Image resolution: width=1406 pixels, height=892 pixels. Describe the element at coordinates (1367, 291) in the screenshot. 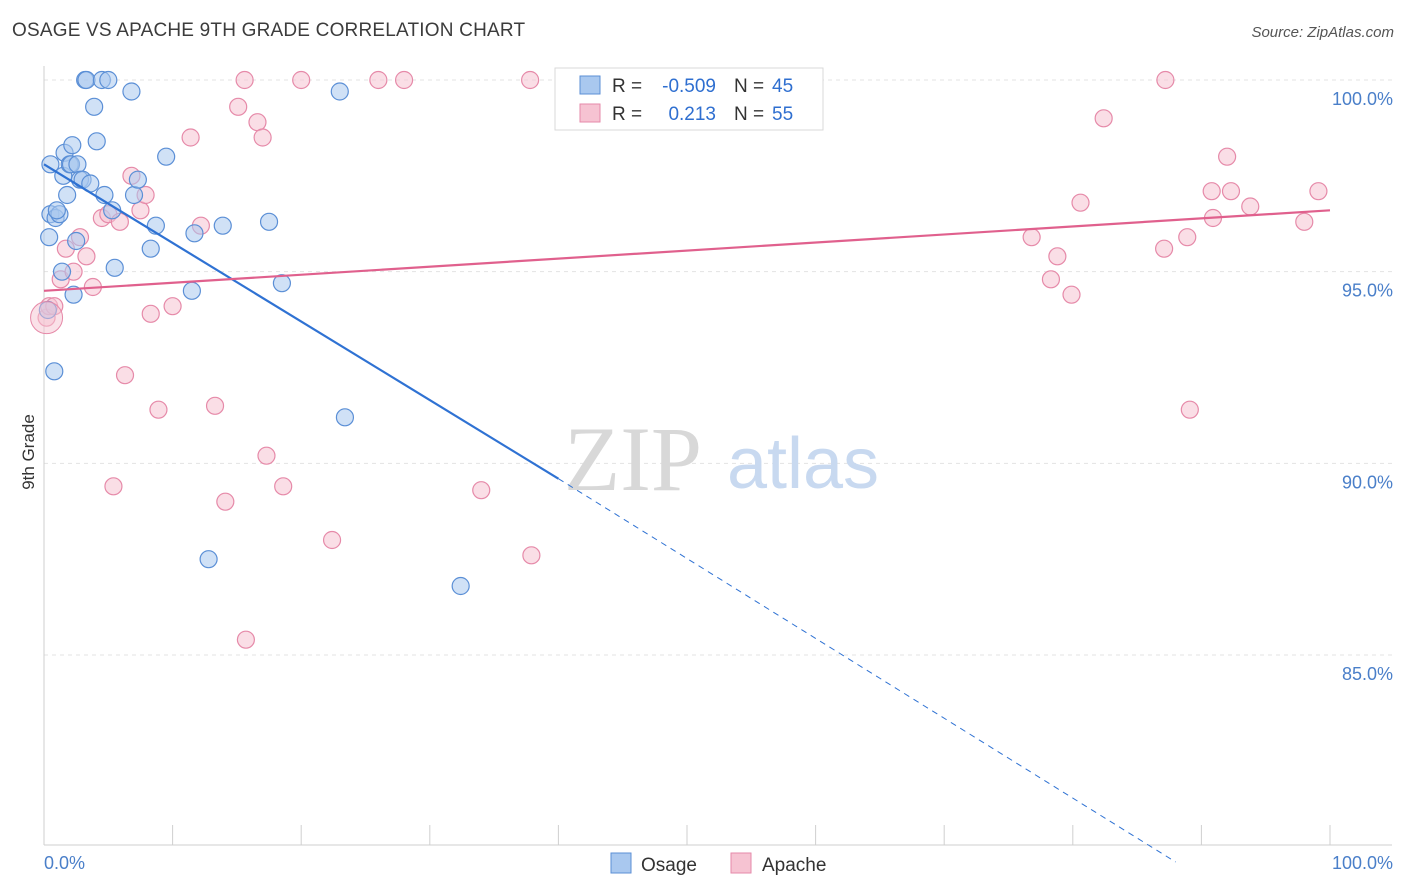

I see `y-tick-label: 95.0%` at that location.